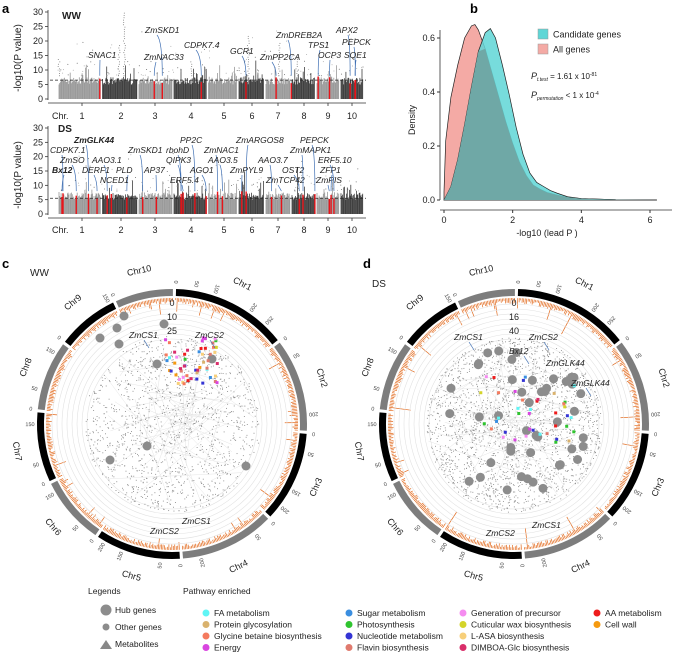 Image resolution: width=685 pixels, height=656 pixels. I want to click on chromosome-band, so click(139, 545).